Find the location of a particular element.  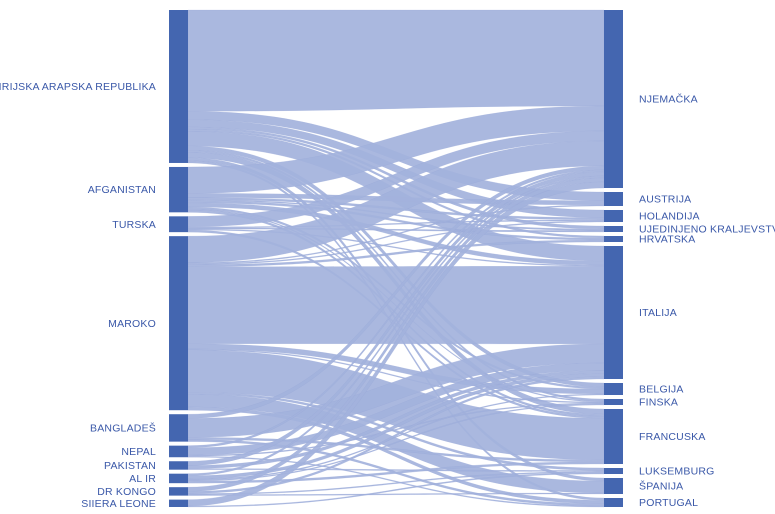

source-node-afganistan is located at coordinates (178, 189).